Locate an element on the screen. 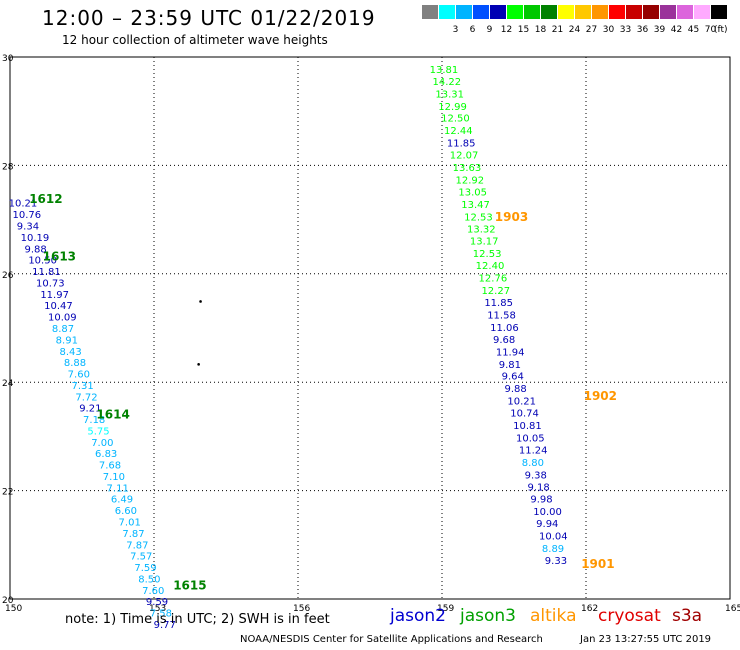 The image size is (740, 650). wave-height-value: 7.57 is located at coordinates (141, 557).